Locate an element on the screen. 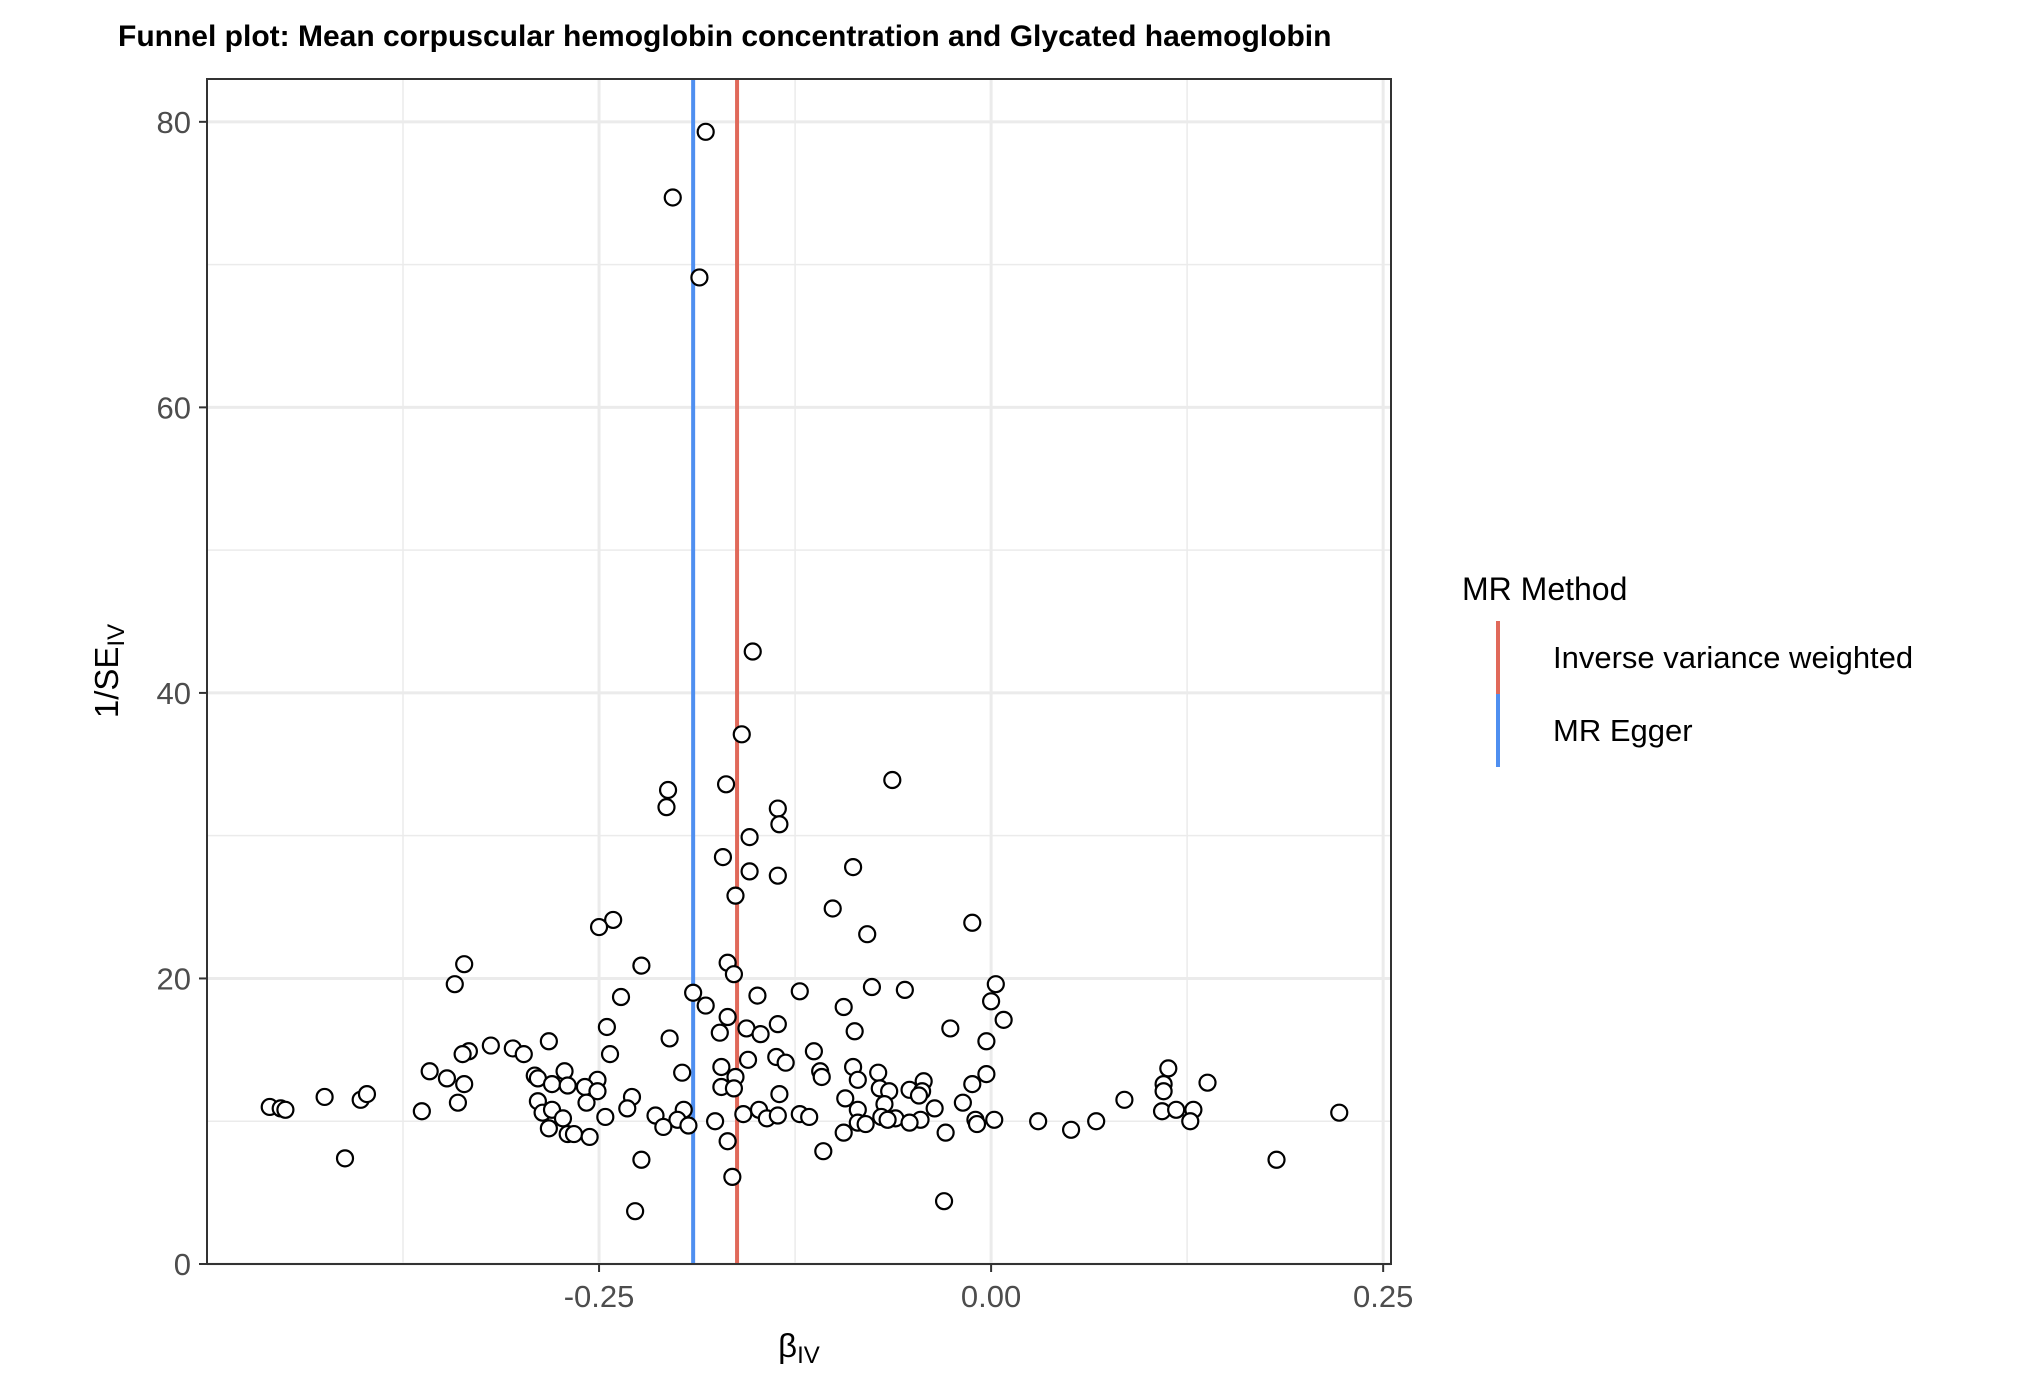  x-axis: -0.25 0.00 0.25 is located at coordinates (988, 1289).